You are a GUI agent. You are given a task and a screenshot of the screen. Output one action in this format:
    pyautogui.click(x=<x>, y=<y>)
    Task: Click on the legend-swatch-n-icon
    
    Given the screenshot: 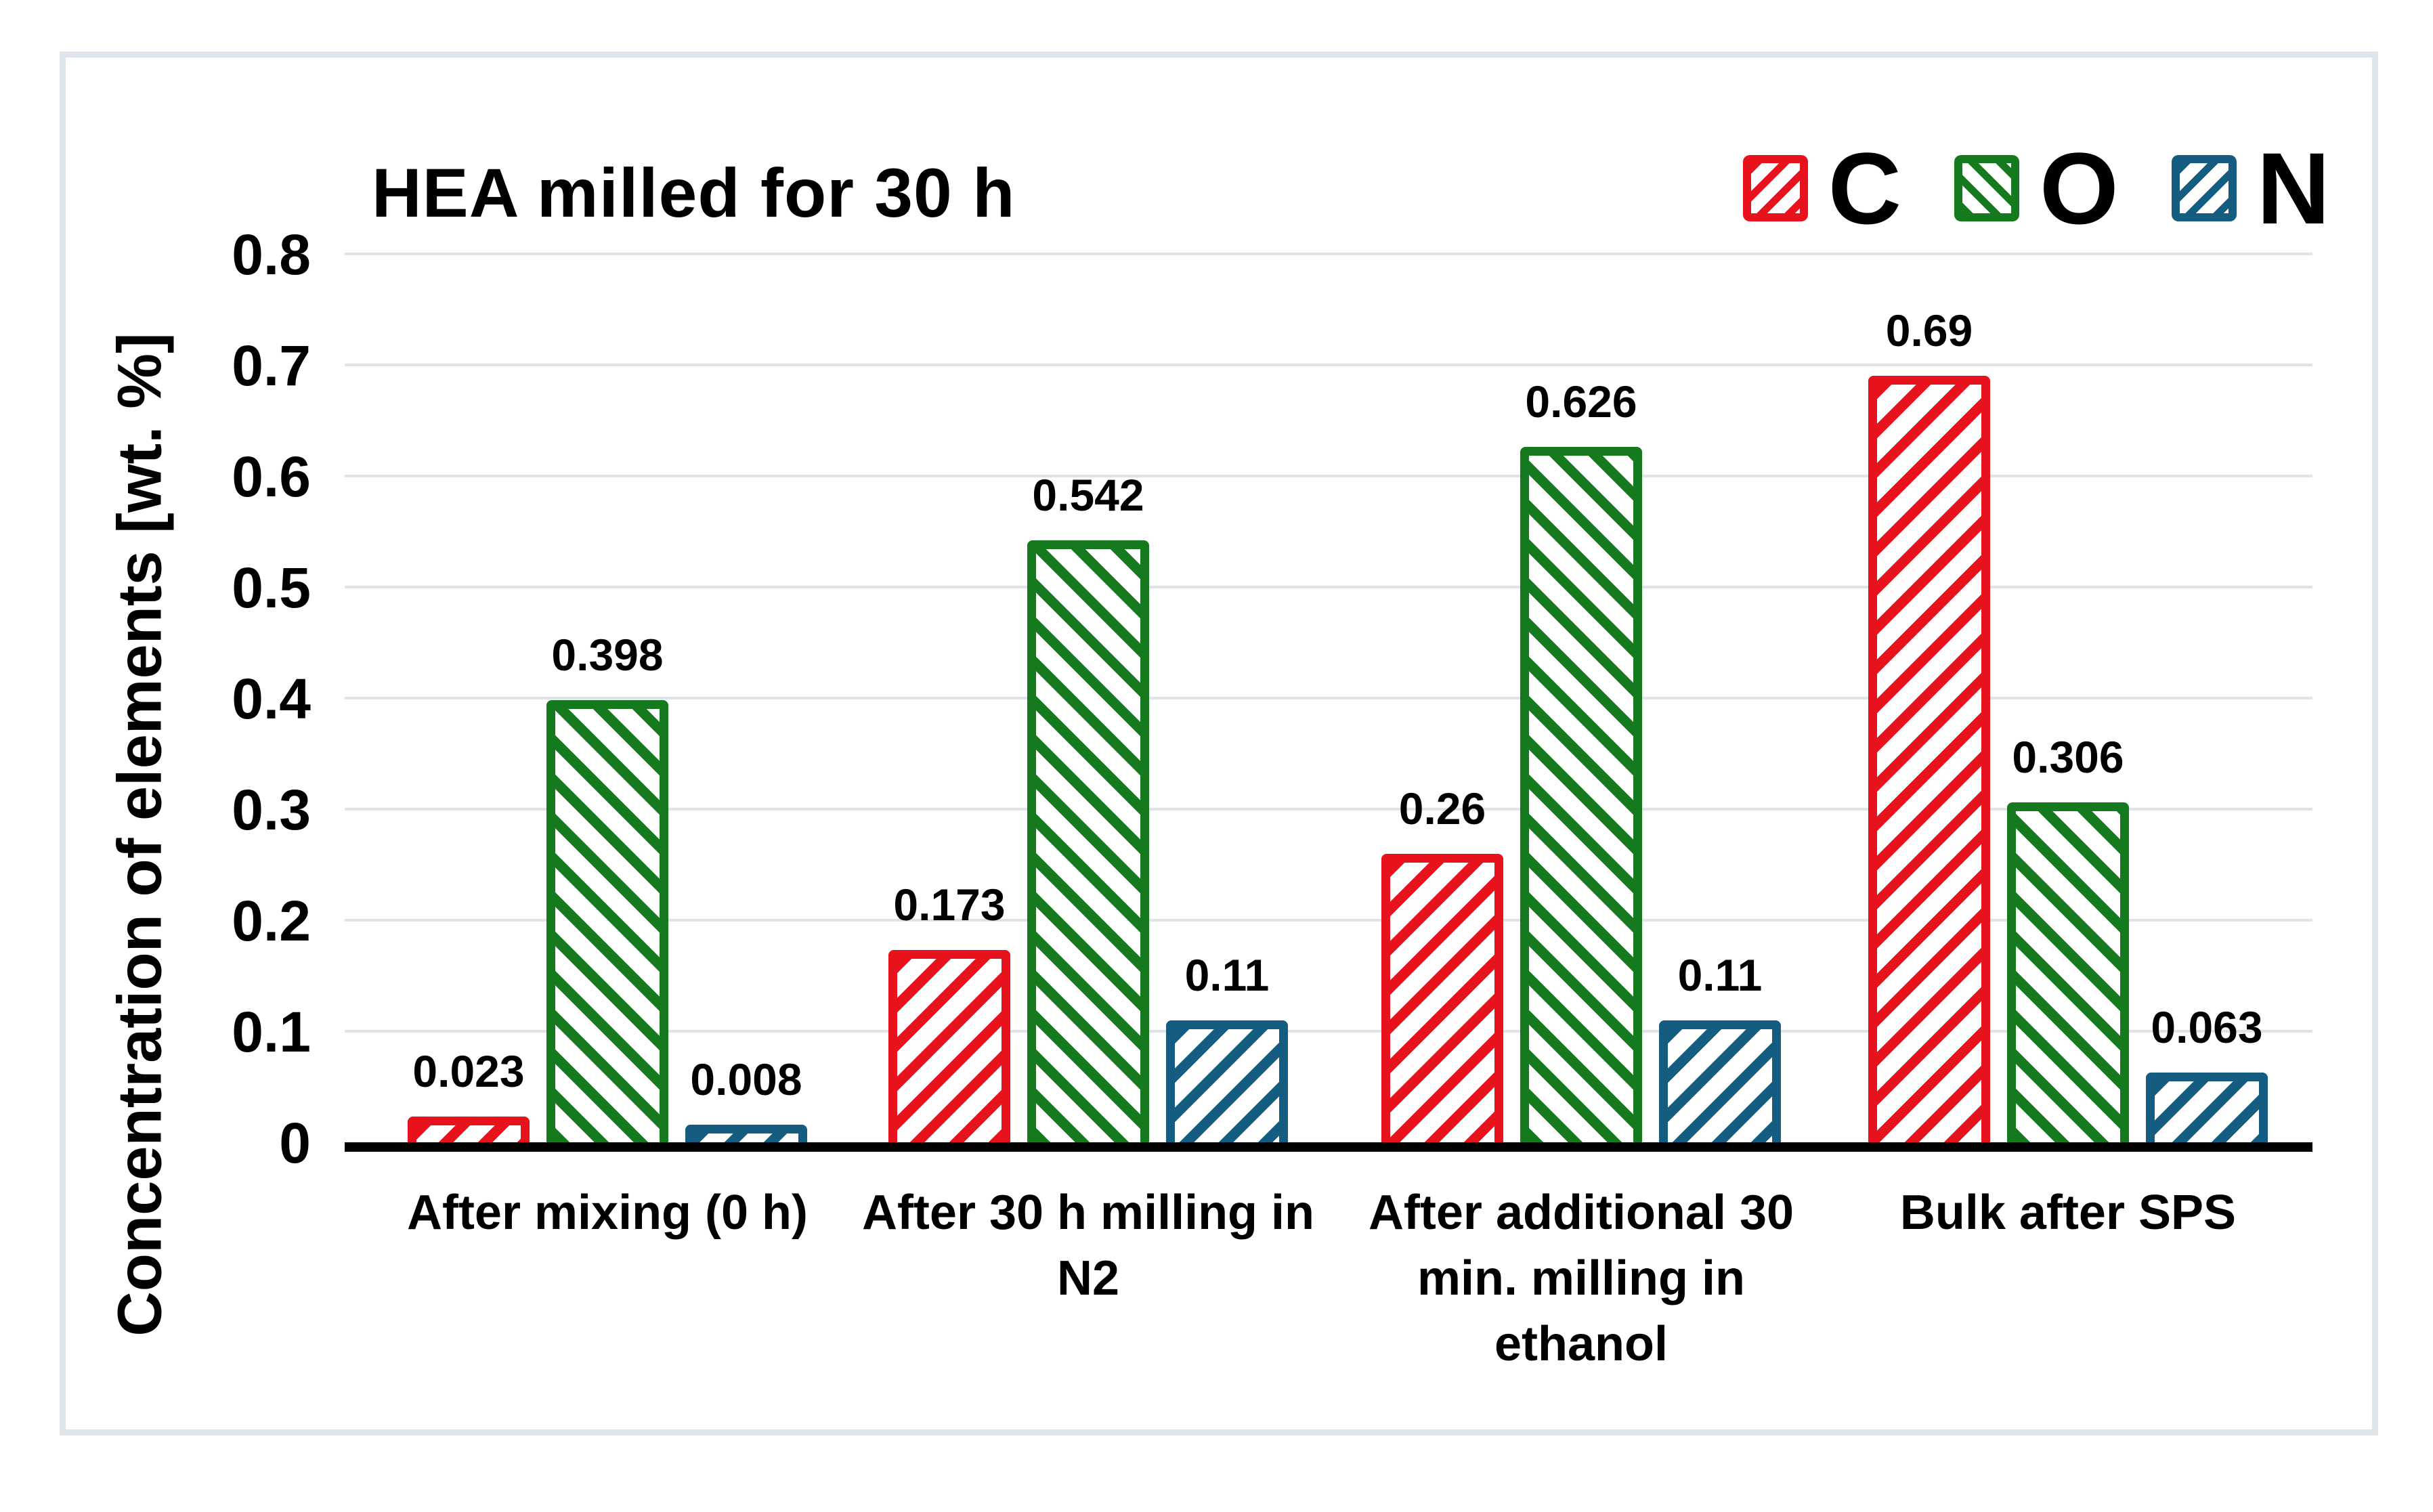 What is the action you would take?
    pyautogui.click(x=2204, y=188)
    